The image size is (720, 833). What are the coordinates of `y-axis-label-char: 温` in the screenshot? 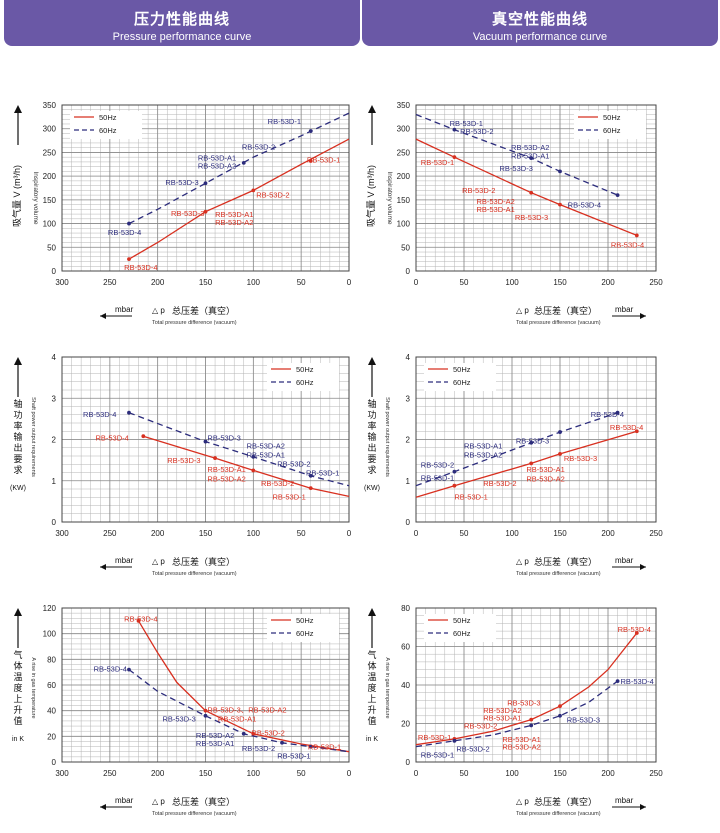 It's located at (371, 677).